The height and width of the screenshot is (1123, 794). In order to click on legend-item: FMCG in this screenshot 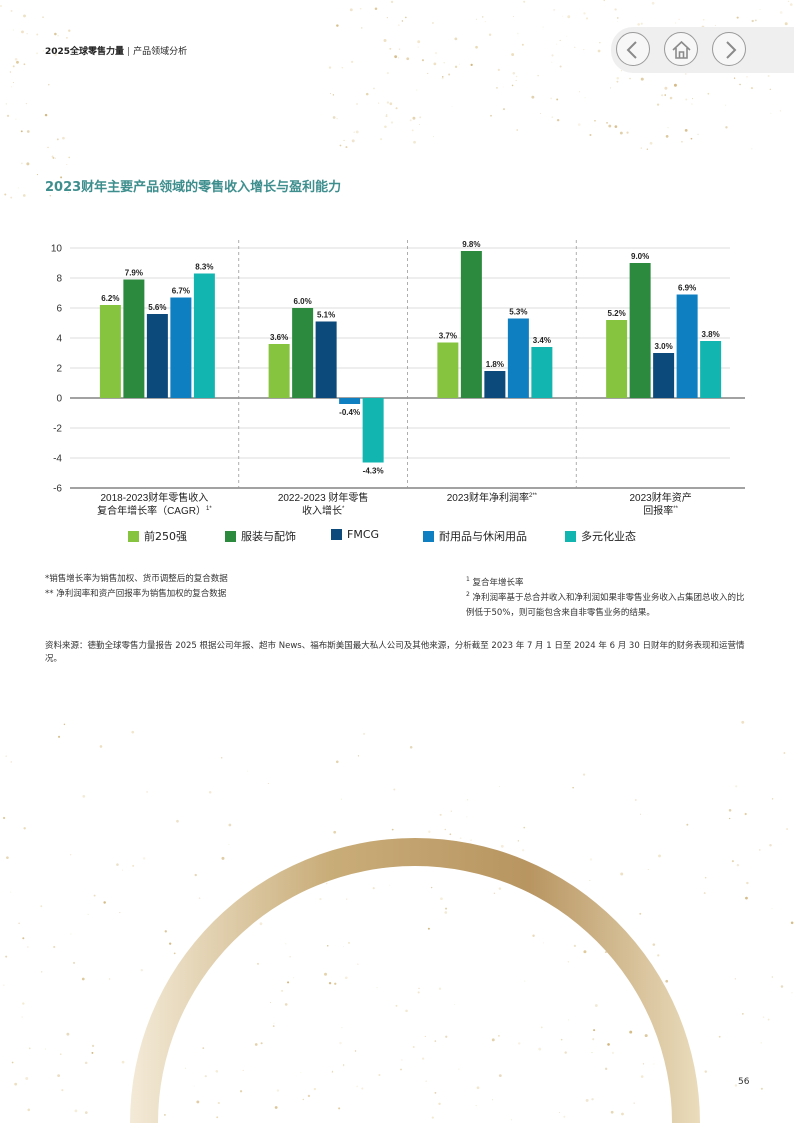, I will do `click(355, 534)`.